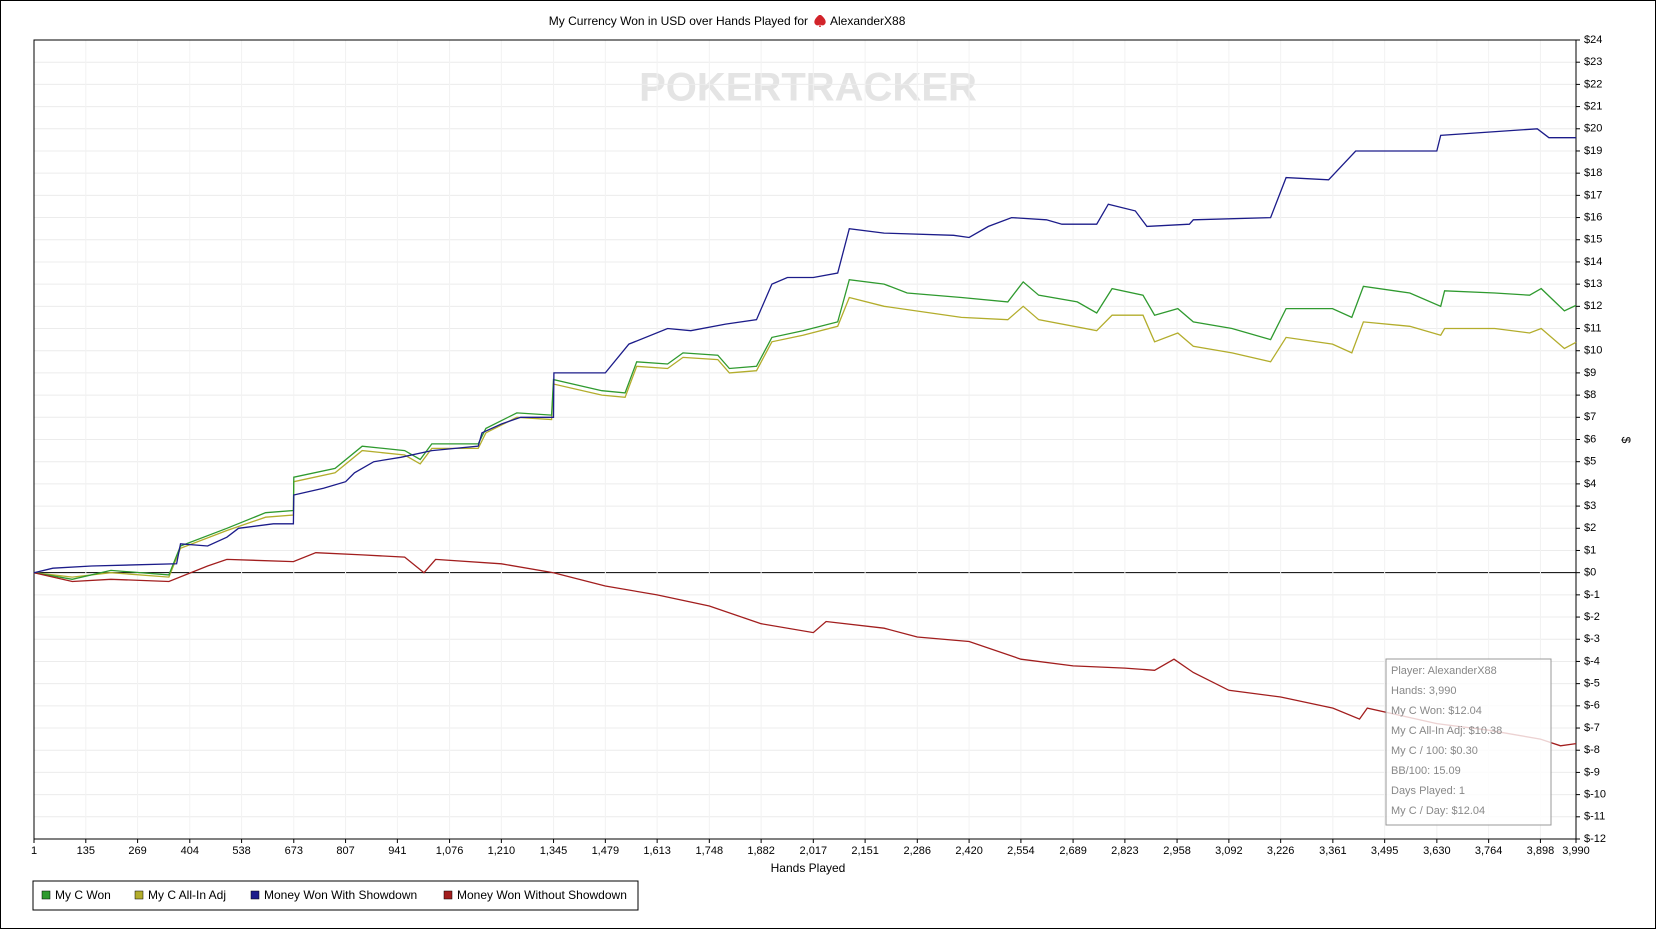 Image resolution: width=1656 pixels, height=929 pixels. What do you see at coordinates (1592, 595) in the screenshot?
I see `y-tick-label: $-1` at bounding box center [1592, 595].